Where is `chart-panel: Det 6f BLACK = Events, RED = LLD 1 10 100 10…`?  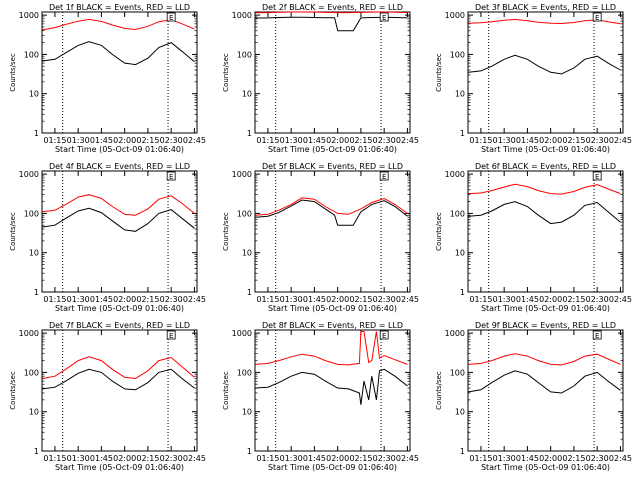 chart-panel: Det 6f BLACK = Events, RED = LLD 1 10 100 10… is located at coordinates (533, 237).